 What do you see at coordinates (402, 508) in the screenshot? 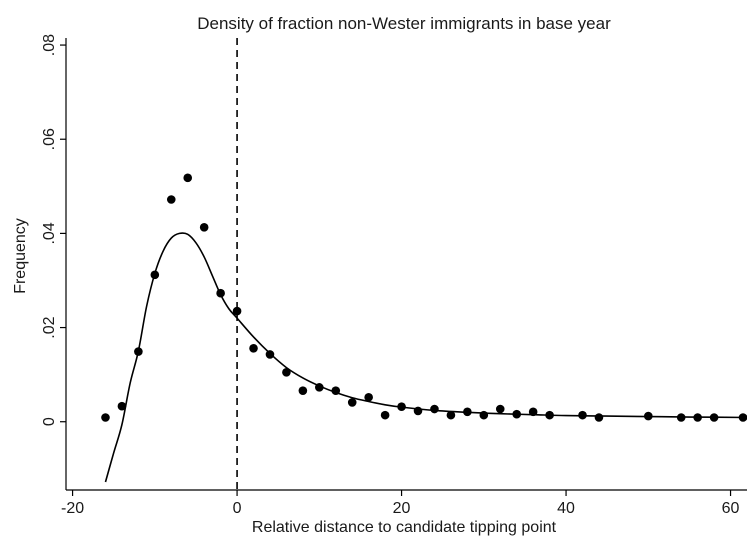
I see `x-tick-label: 20` at bounding box center [402, 508].